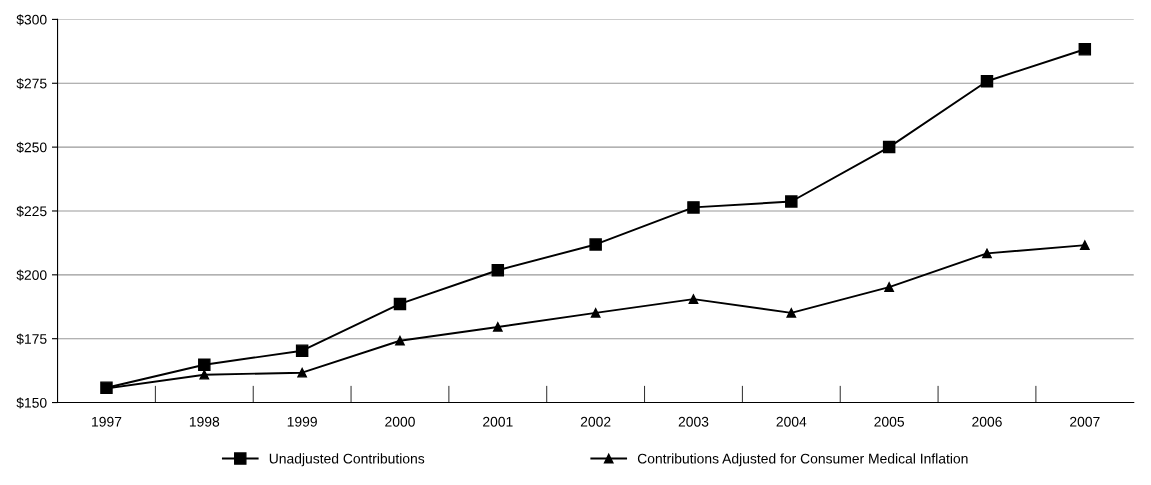 The height and width of the screenshot is (485, 1151). I want to click on y-tick-label: $225, so click(31, 211).